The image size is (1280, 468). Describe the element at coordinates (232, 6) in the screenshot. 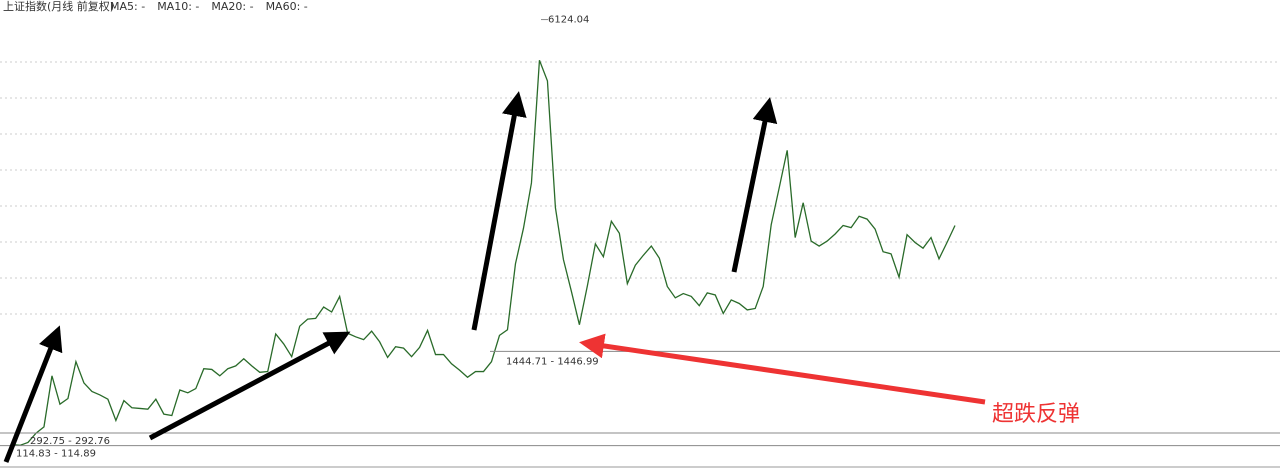

I see `legend-entry: MA20: -` at that location.